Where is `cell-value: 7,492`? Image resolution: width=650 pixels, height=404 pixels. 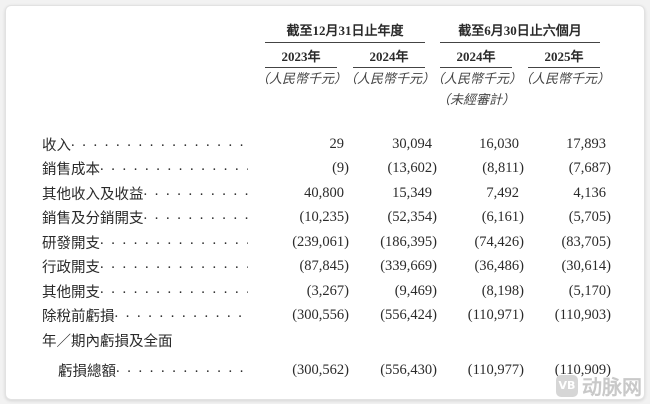 cell-value: 7,492 is located at coordinates (502, 192).